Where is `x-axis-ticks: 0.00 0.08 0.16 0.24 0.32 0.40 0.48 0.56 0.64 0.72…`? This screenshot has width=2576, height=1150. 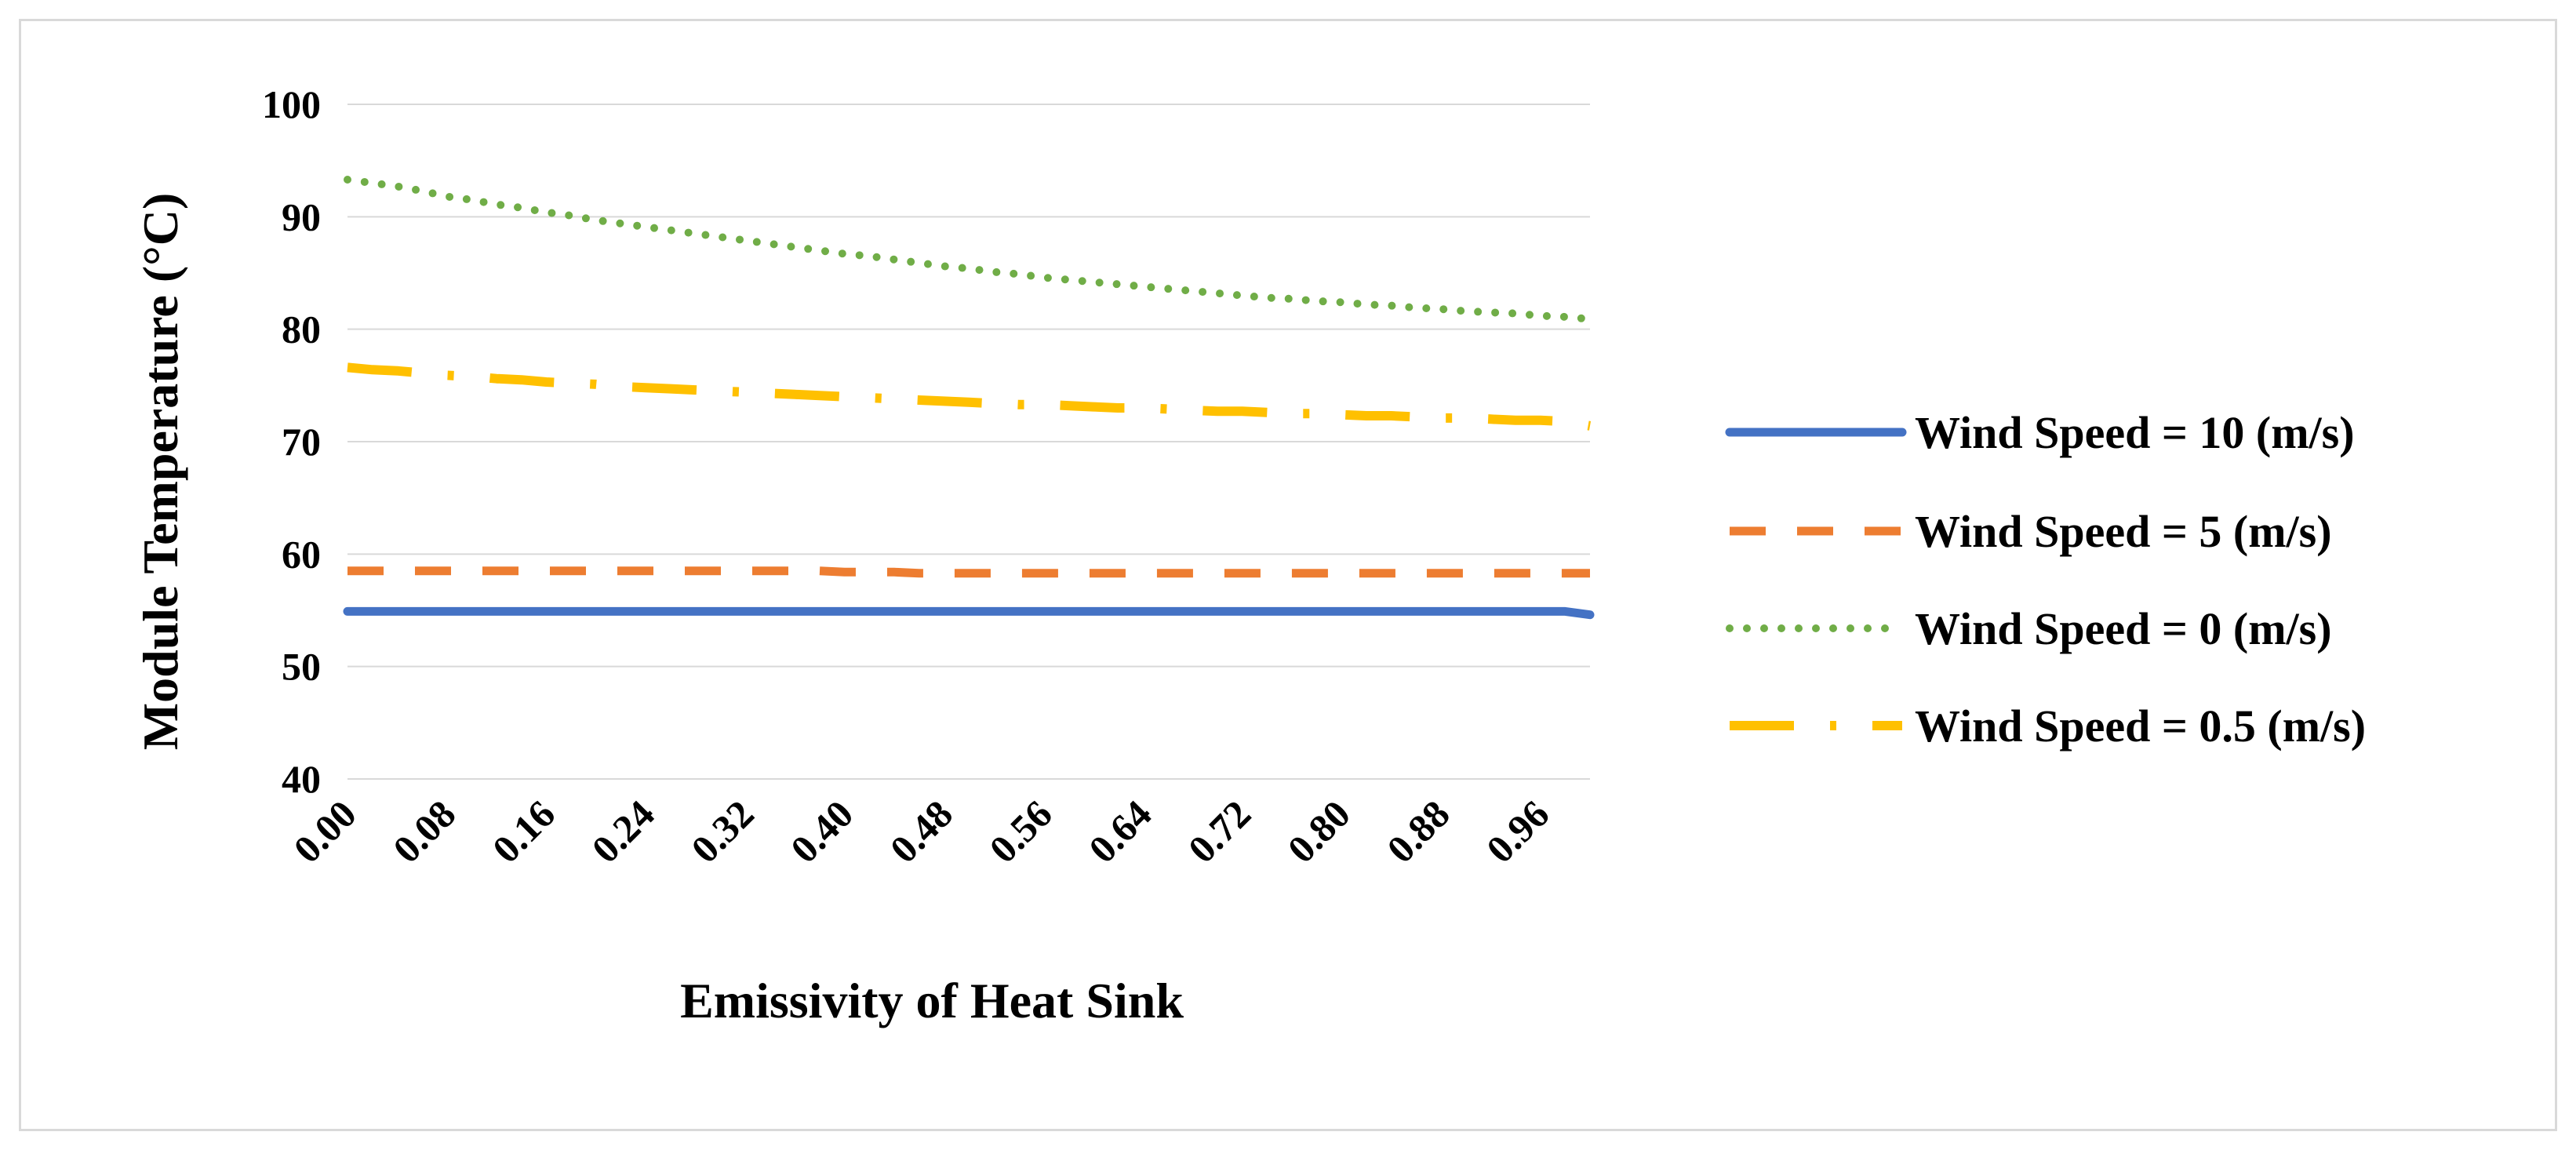
x-axis-ticks: 0.00 0.08 0.16 0.24 0.32 0.40 0.48 0.56 0.64 0.72… is located at coordinates (921, 831).